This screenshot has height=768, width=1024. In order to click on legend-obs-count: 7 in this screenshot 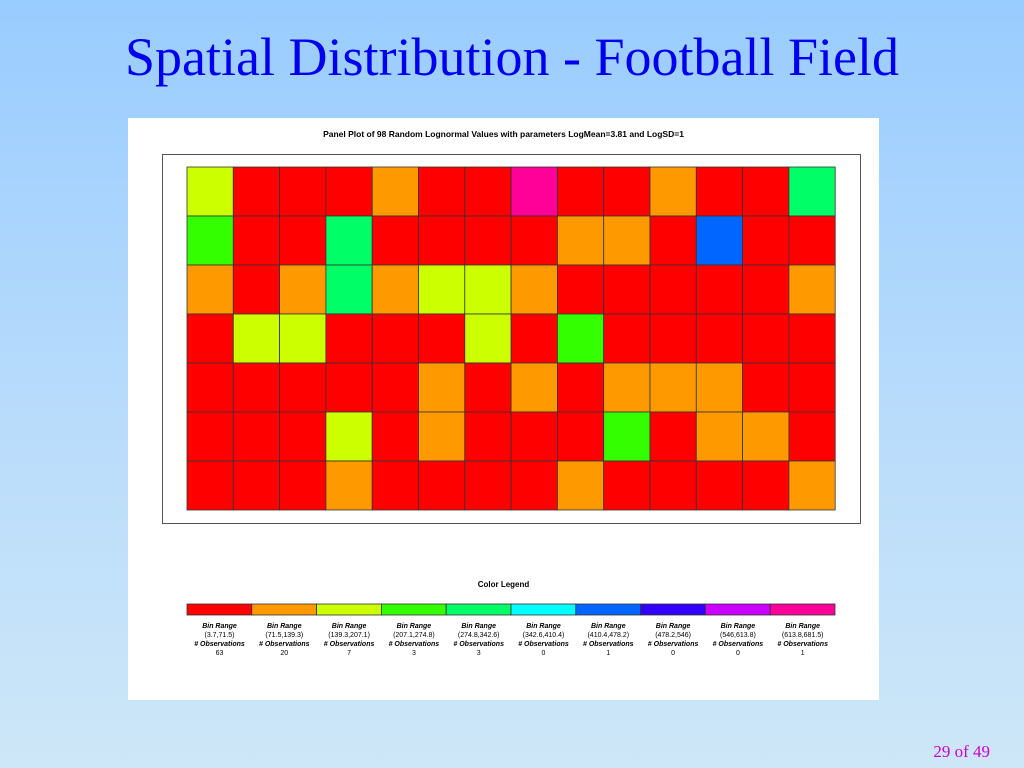, I will do `click(349, 653)`.